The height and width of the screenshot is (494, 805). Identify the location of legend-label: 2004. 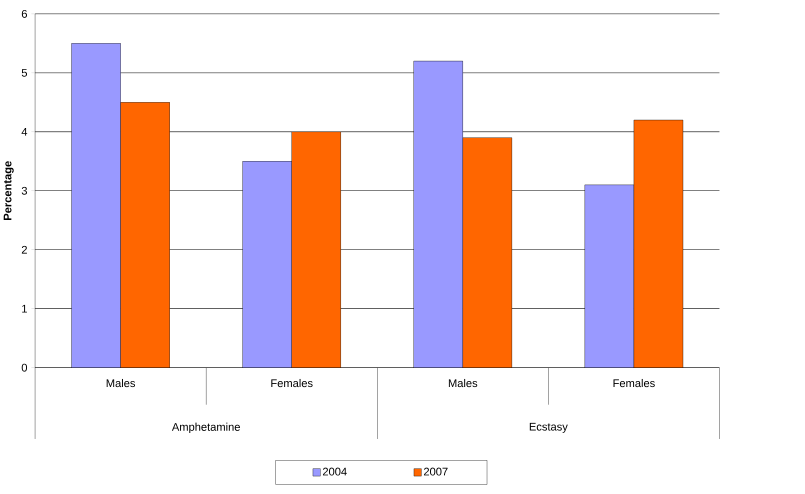
(334, 472).